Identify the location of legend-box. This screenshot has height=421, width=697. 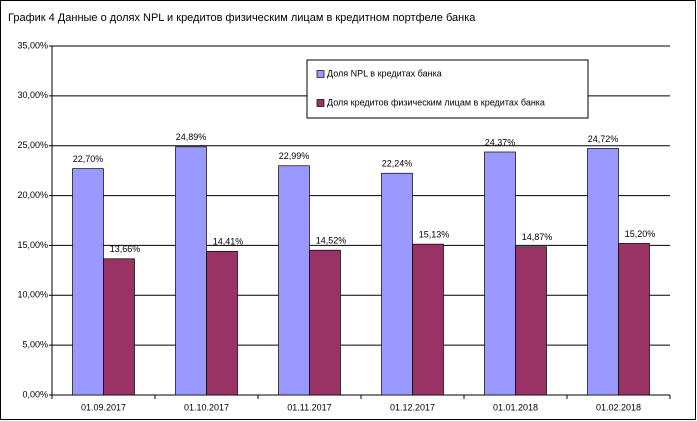
(447, 89).